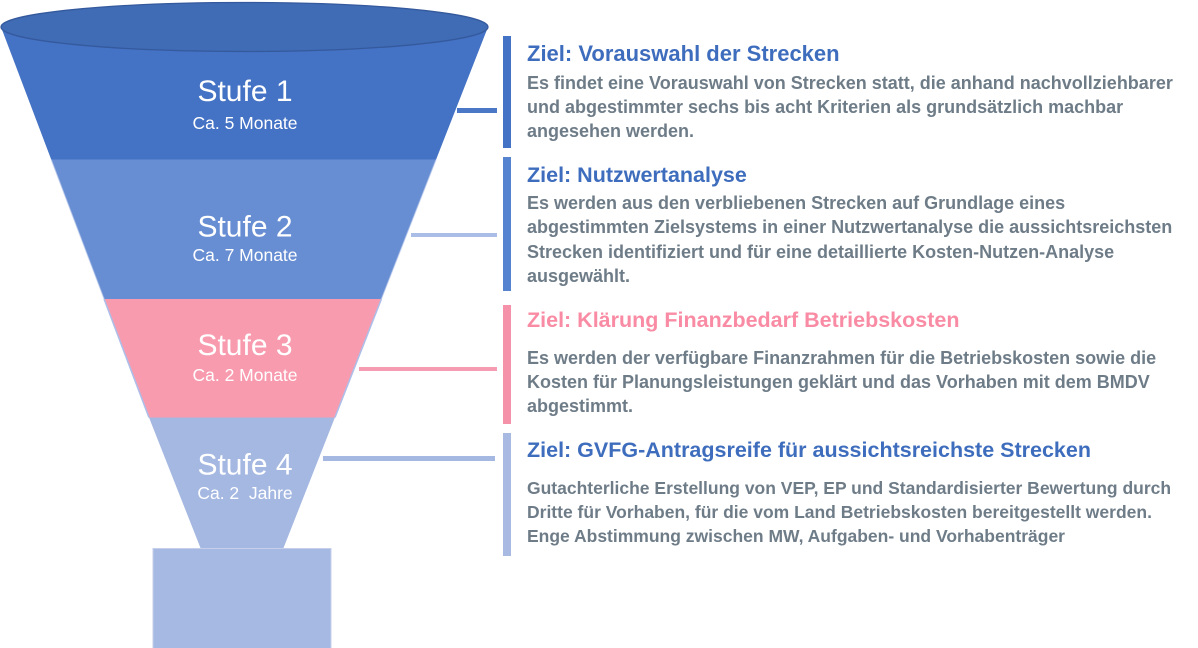 Image resolution: width=1198 pixels, height=648 pixels. Describe the element at coordinates (244, 375) in the screenshot. I see `svg-text: Ca. 2 Monate` at that location.